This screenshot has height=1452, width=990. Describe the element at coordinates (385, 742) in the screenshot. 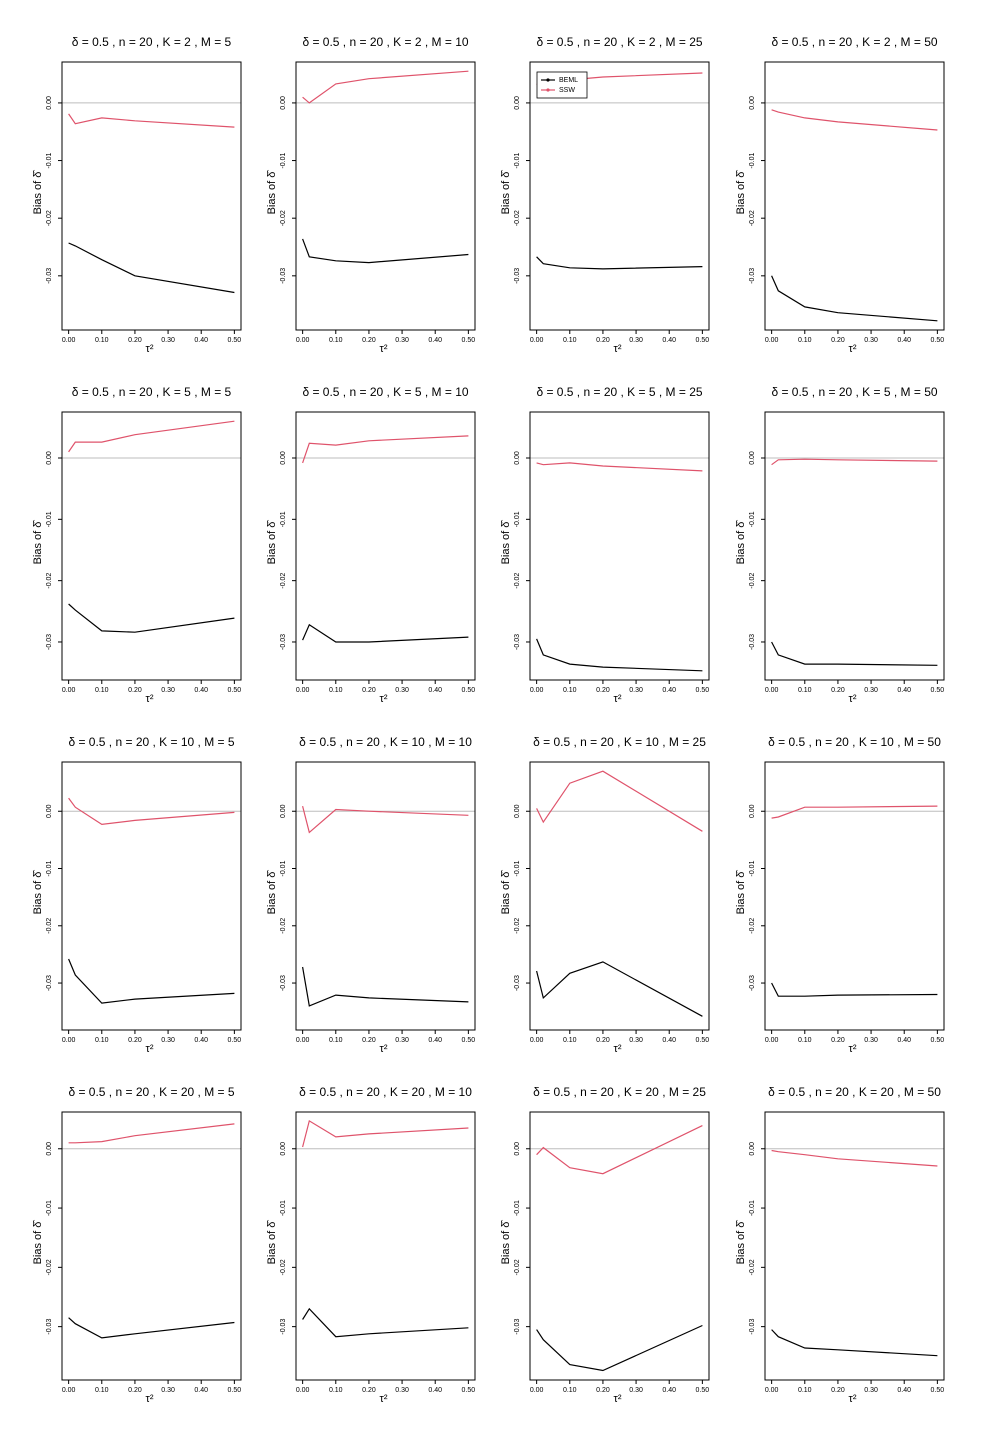

I see `panel-title: δ = 0.5 , n = 20 , K = 10 , M = 10` at that location.